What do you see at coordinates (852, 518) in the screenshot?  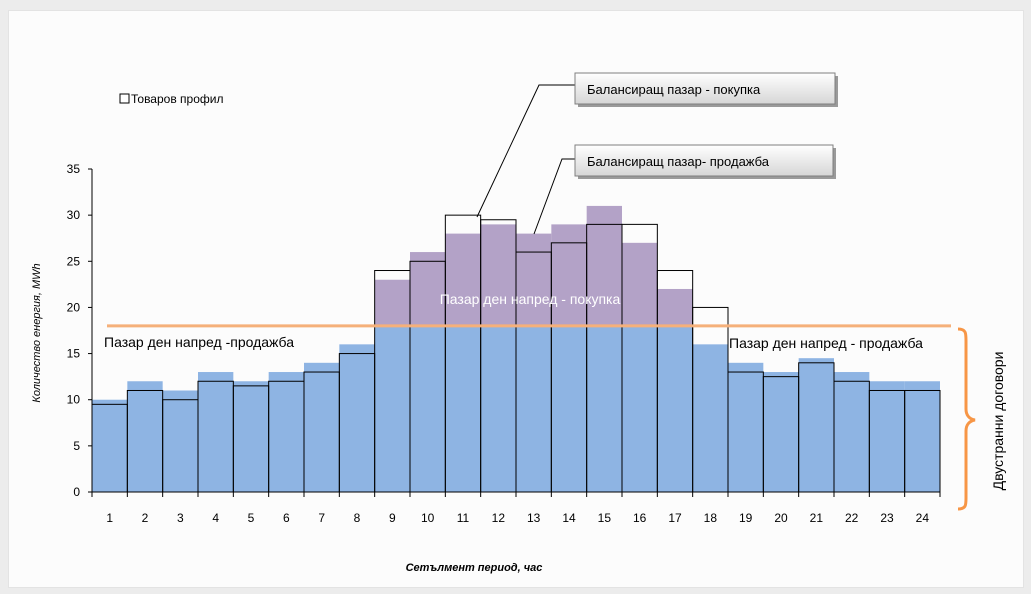 I see `x-tick-label: 22` at bounding box center [852, 518].